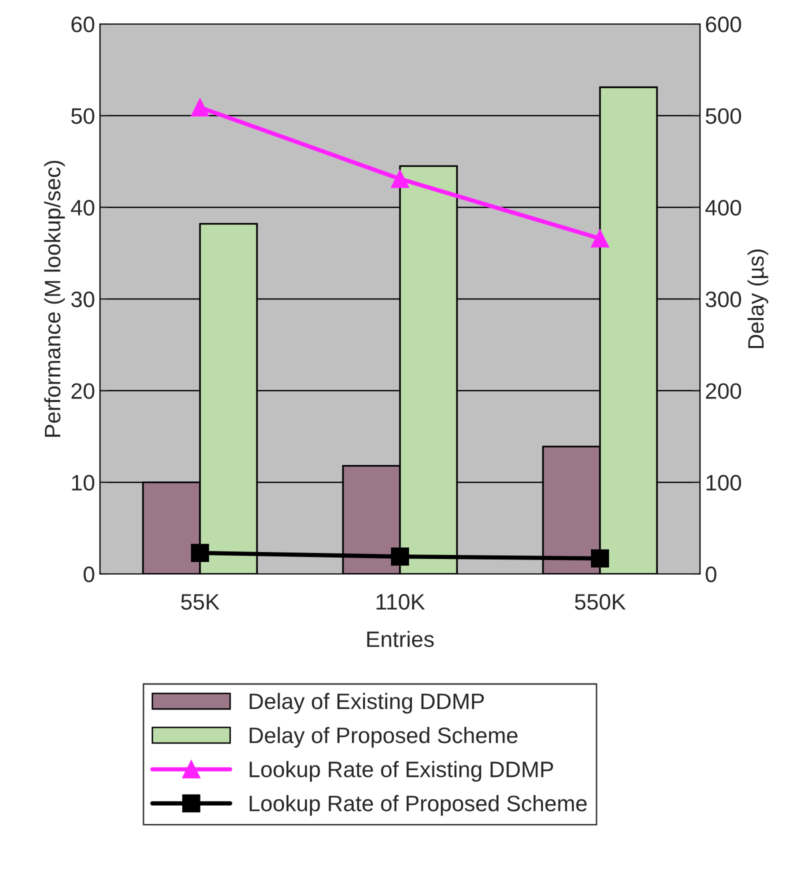  What do you see at coordinates (600, 602) in the screenshot?
I see `x-tick-label: 550K` at bounding box center [600, 602].